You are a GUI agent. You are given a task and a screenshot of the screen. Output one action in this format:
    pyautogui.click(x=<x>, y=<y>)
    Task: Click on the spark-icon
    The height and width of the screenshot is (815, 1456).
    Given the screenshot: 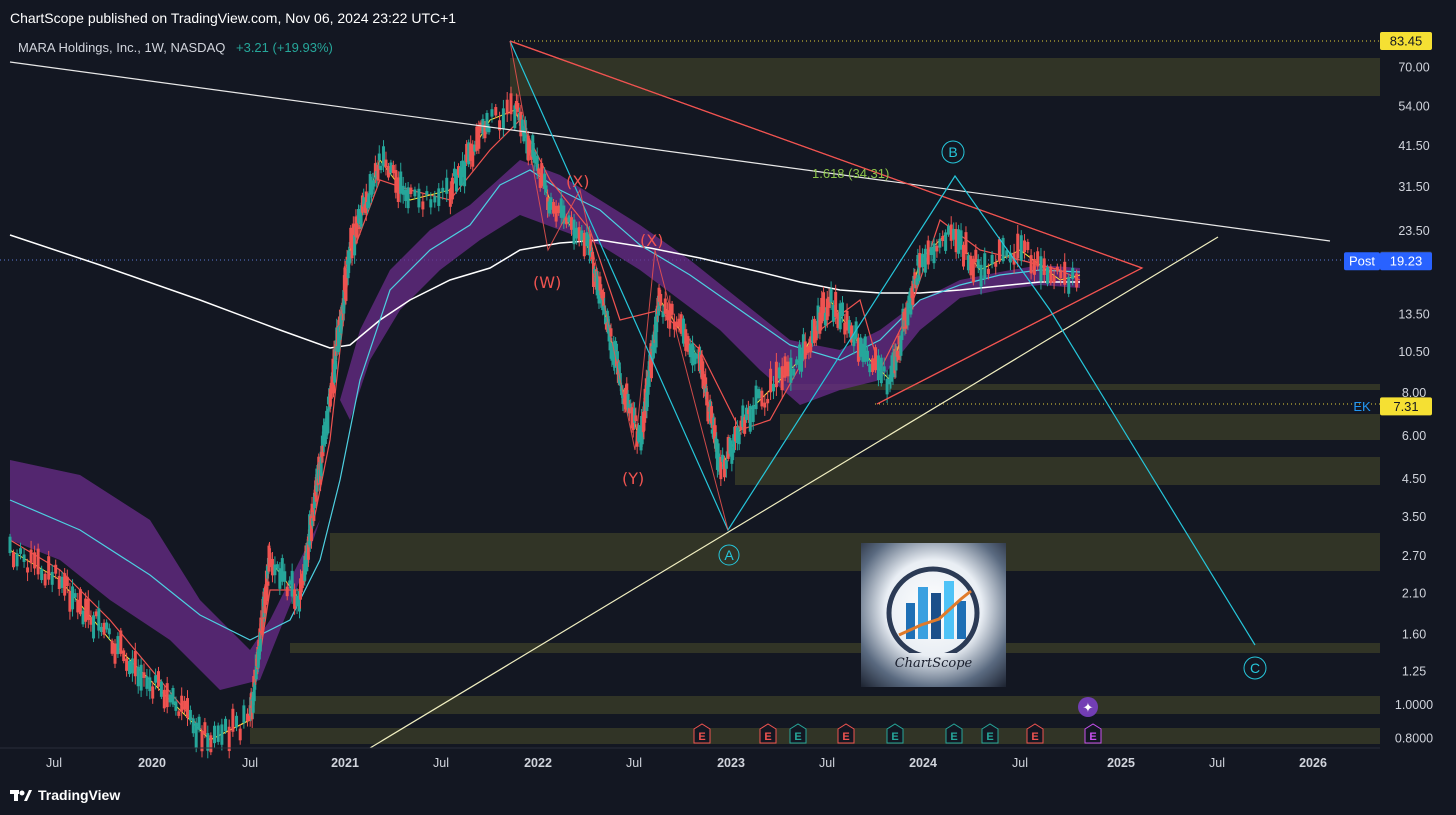 What is the action you would take?
    pyautogui.click(x=1088, y=707)
    